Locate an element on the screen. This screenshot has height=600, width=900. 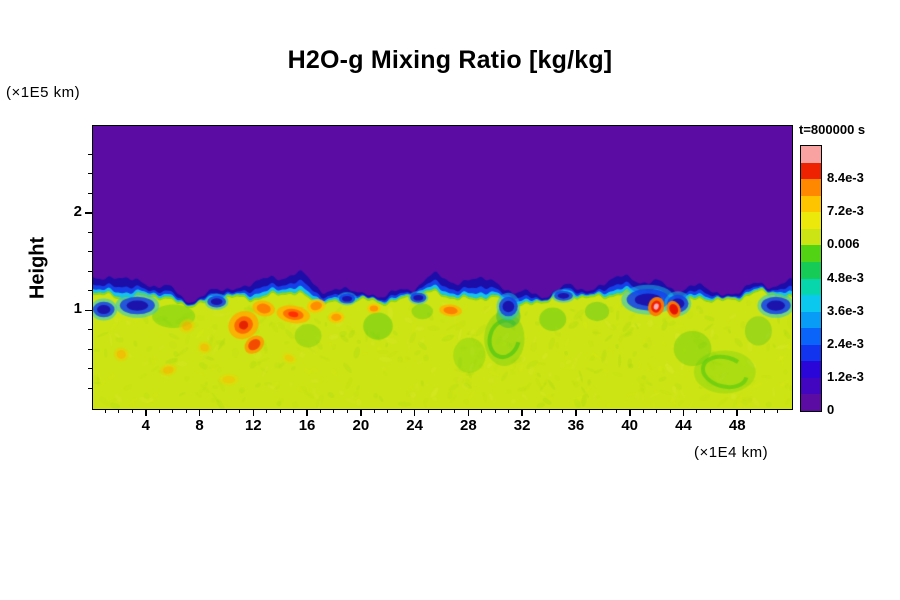
y-tick-label: 1 is located at coordinates (77, 309).